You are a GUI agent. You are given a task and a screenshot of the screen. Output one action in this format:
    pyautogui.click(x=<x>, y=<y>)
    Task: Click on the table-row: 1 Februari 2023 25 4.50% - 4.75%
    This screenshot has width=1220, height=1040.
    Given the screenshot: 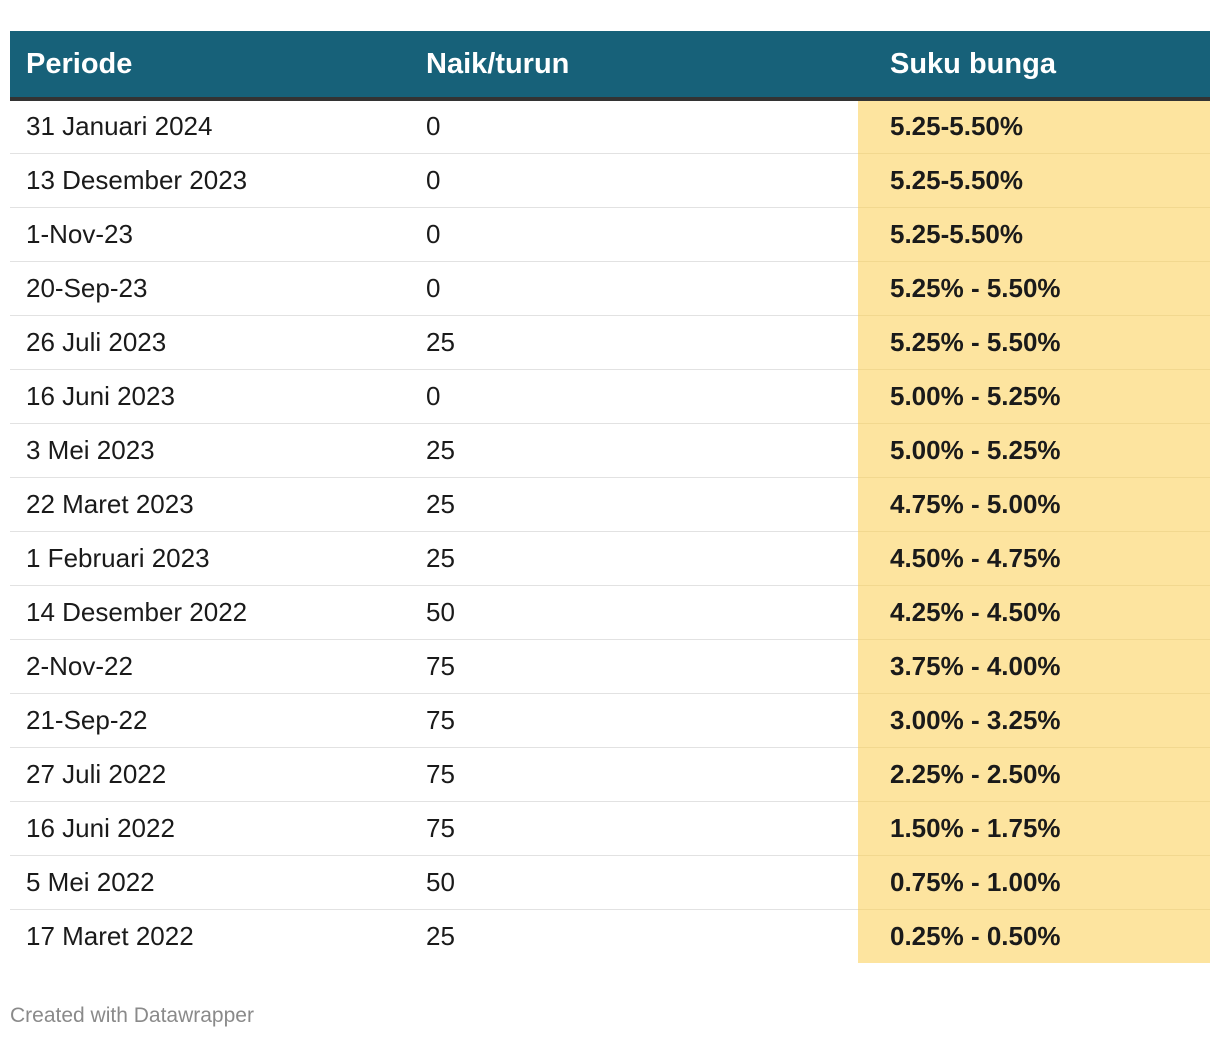 What is the action you would take?
    pyautogui.click(x=610, y=558)
    